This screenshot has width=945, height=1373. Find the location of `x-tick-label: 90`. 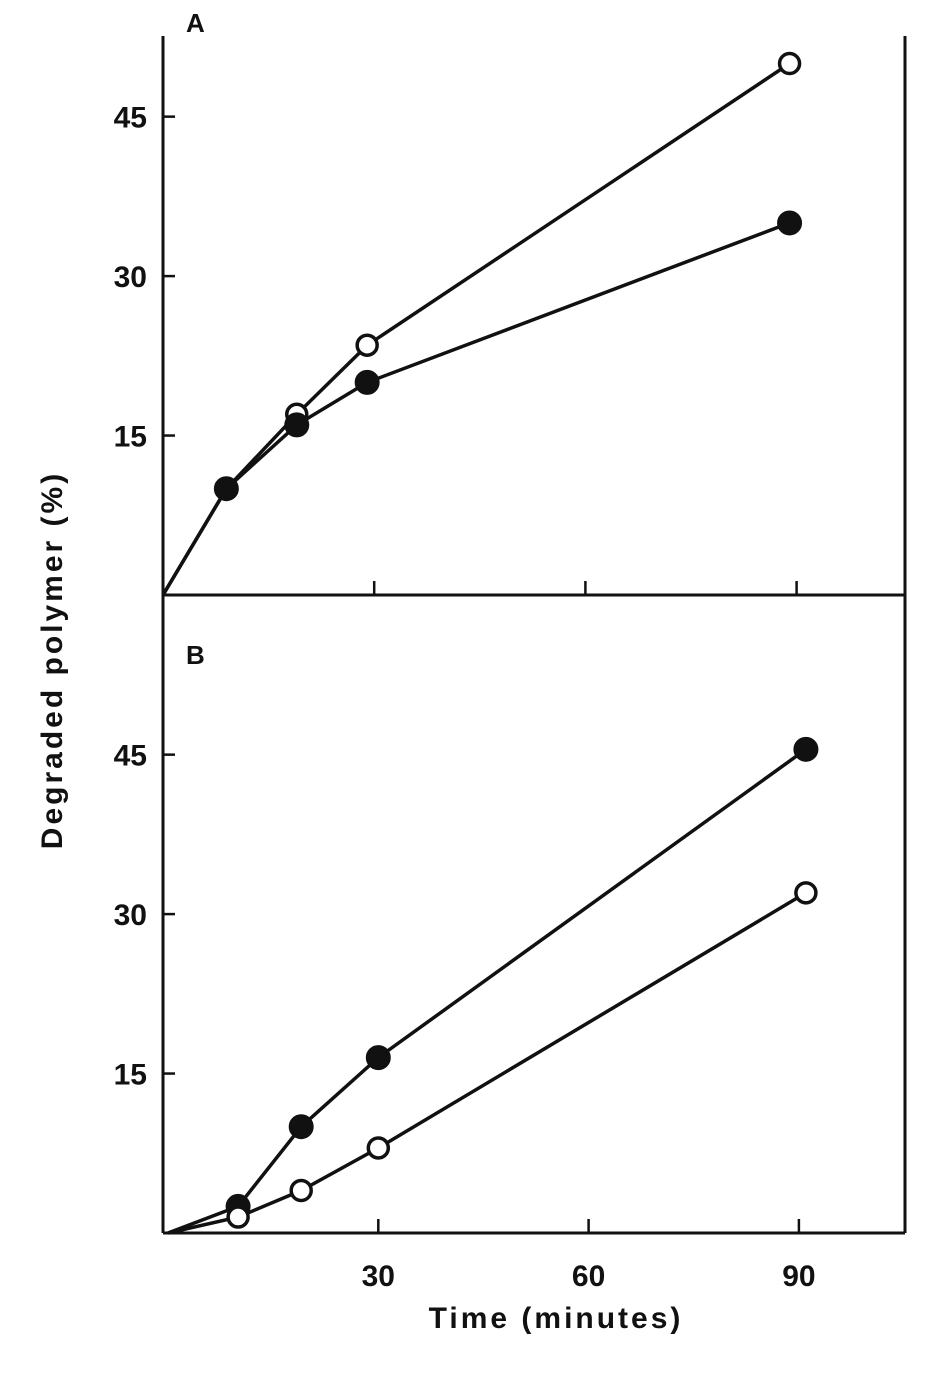

x-tick-label: 90 is located at coordinates (798, 1276).